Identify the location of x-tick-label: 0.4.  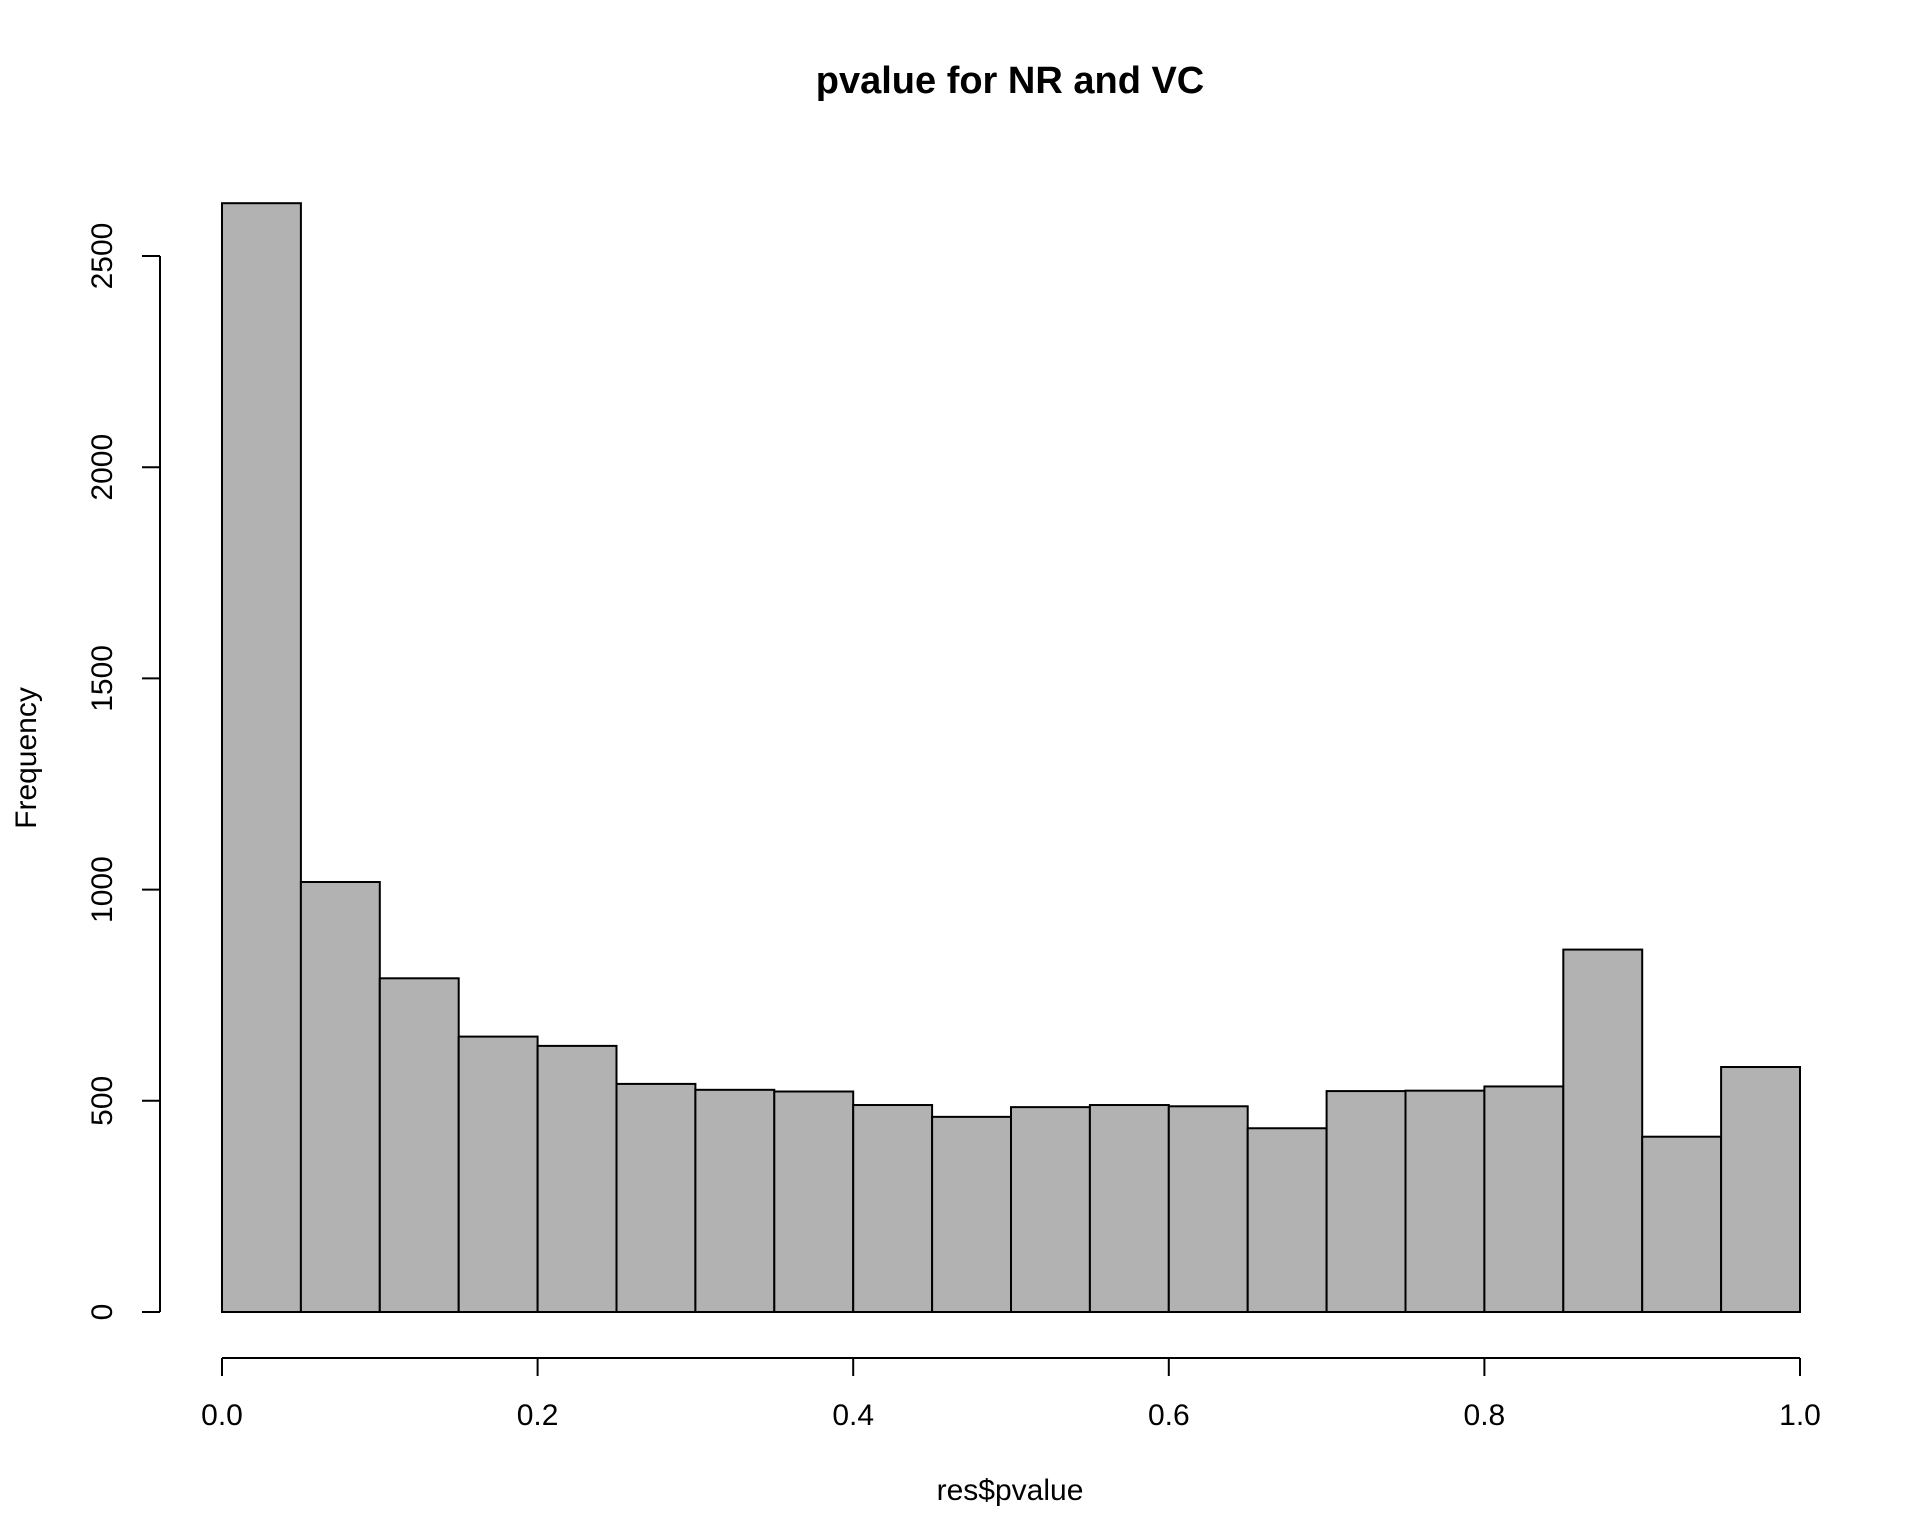
(853, 1415).